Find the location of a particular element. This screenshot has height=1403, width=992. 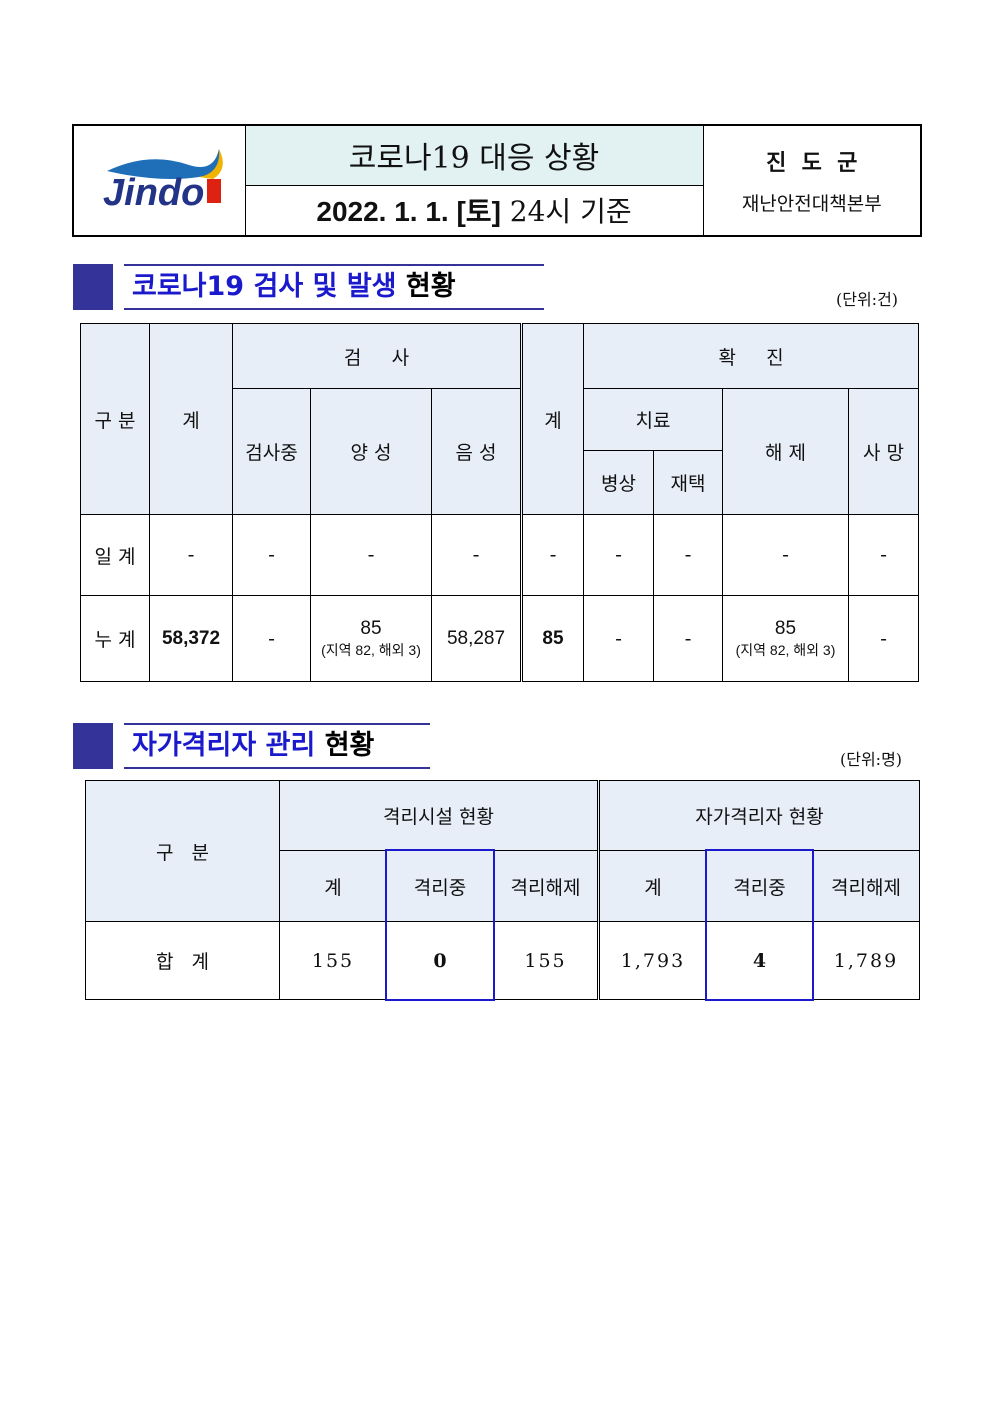

header-released: 해 제 is located at coordinates (785, 451).